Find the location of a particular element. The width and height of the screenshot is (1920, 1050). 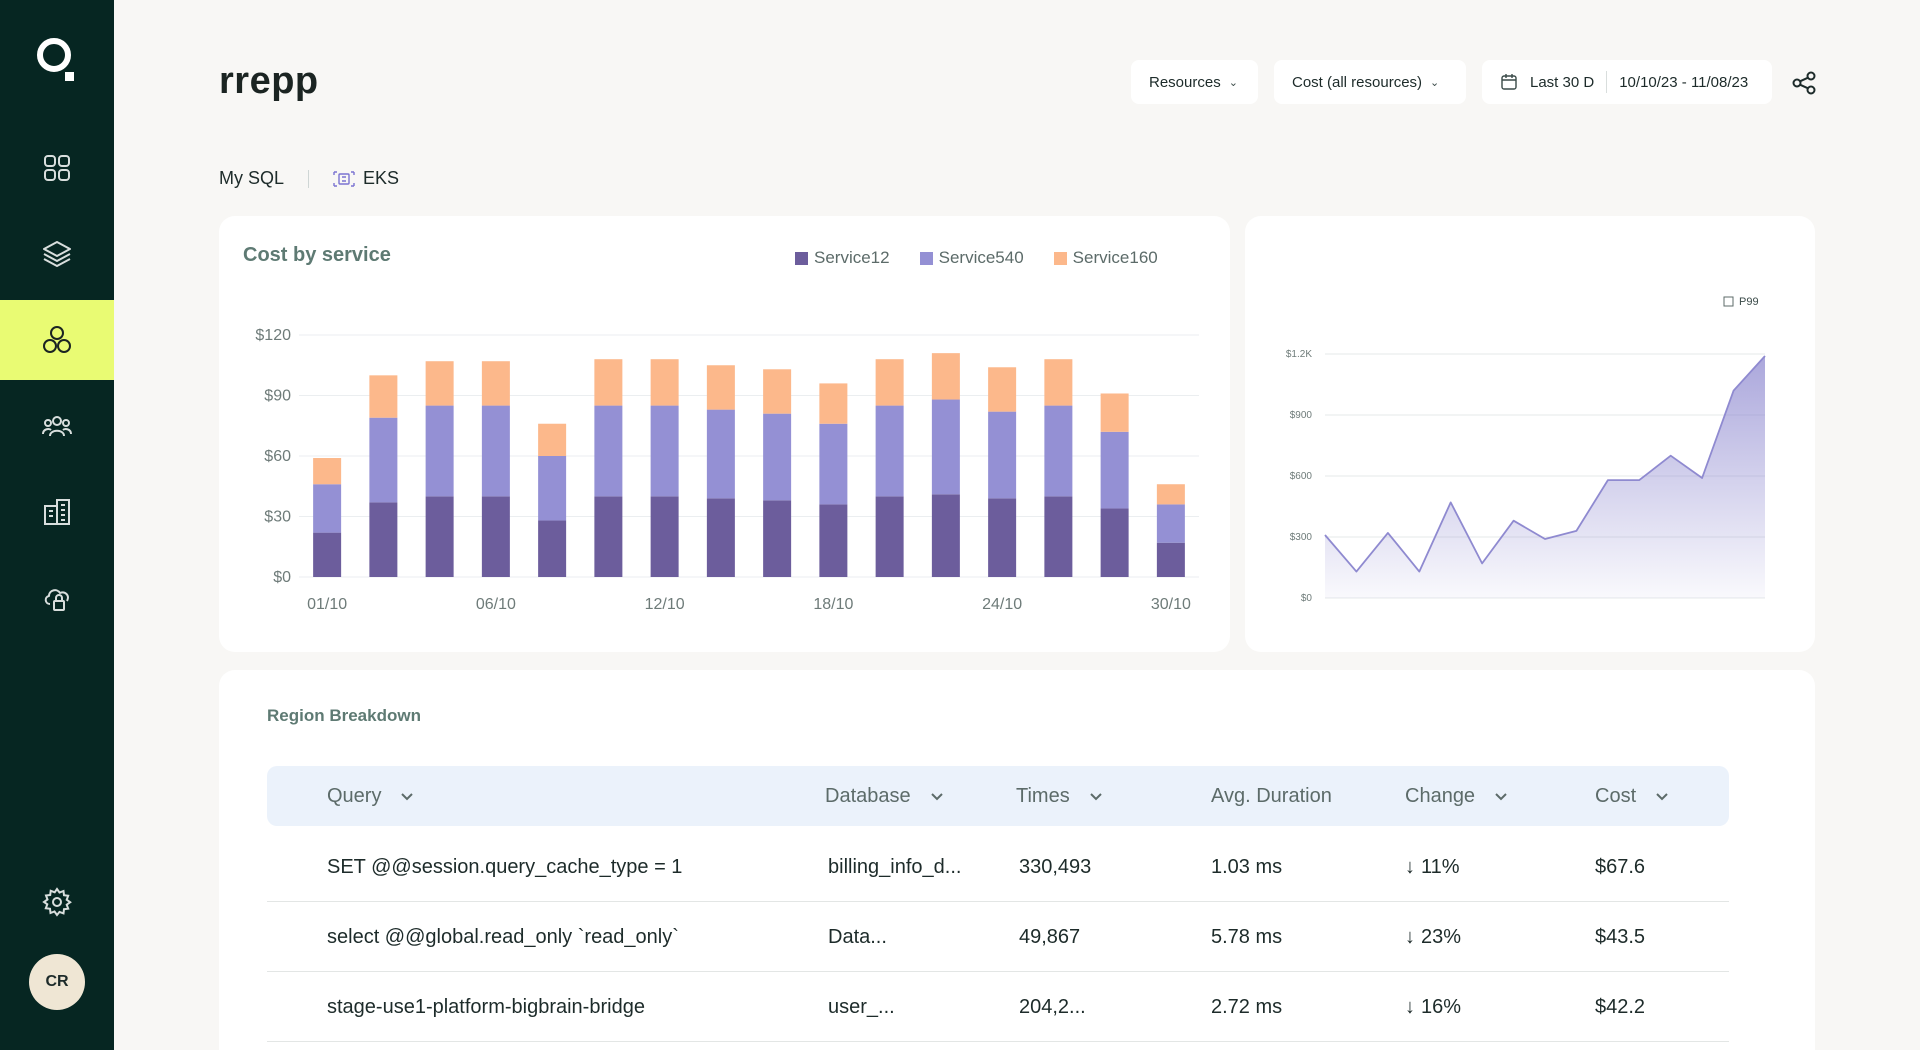

cost-dropdown: Cost (all resources) ⌄ is located at coordinates (1370, 82).